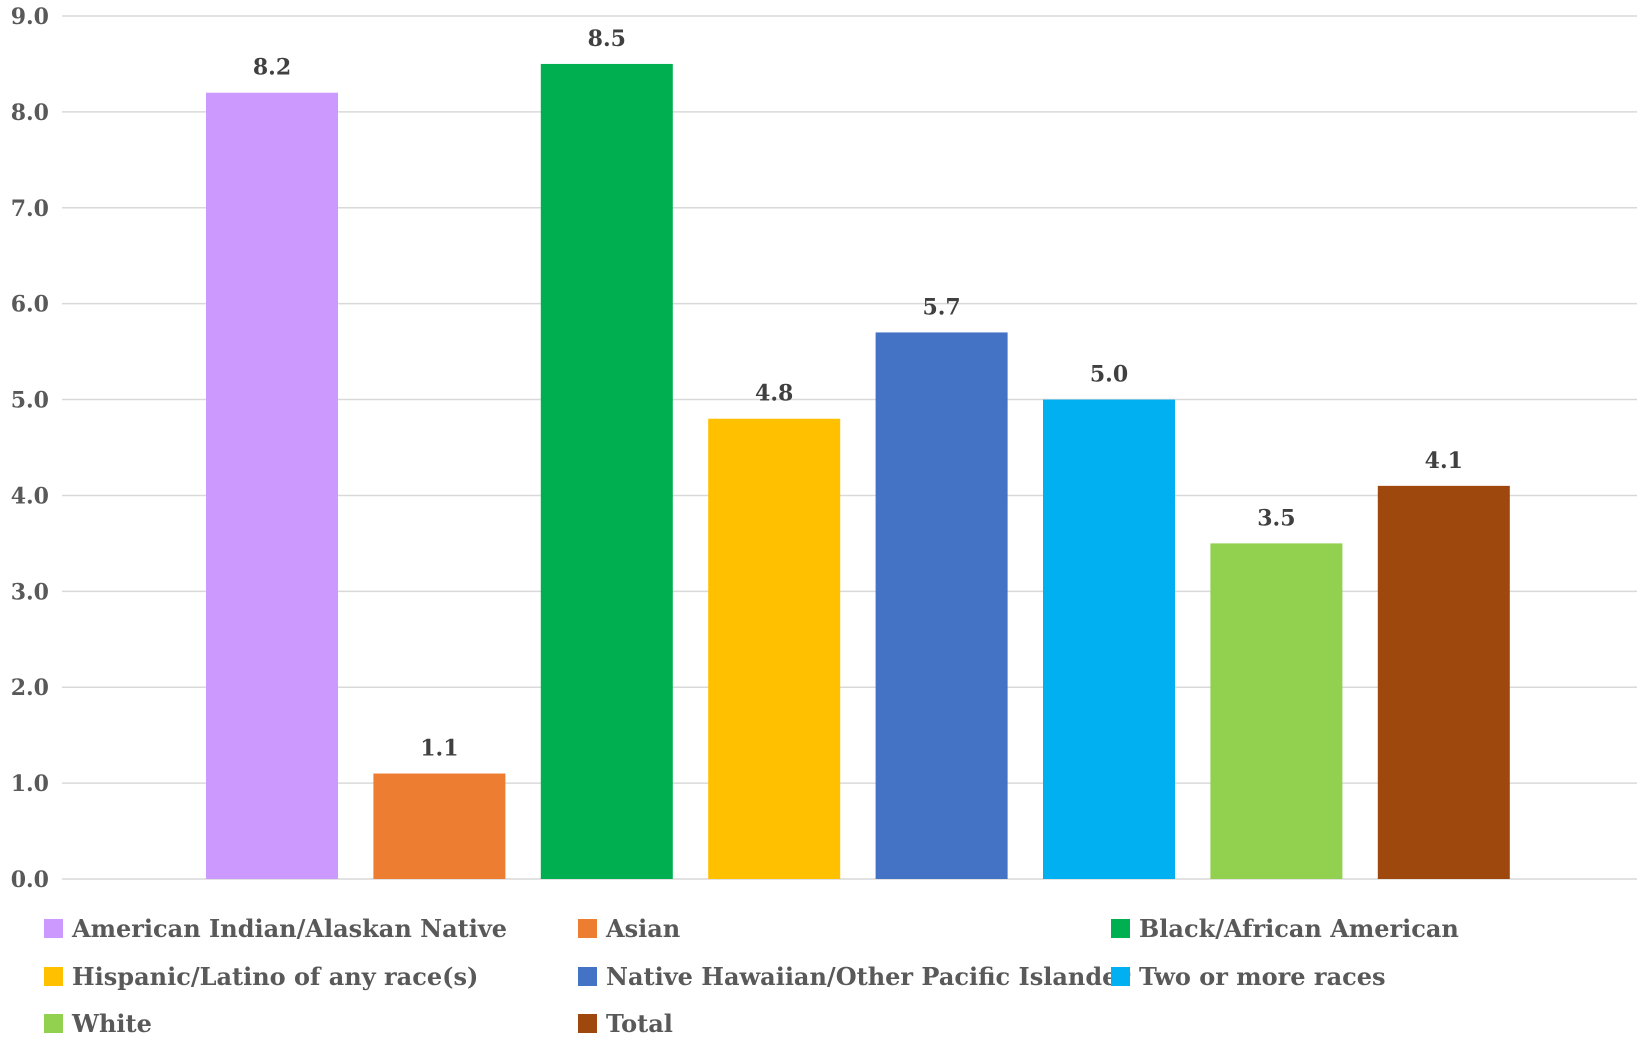 Image resolution: width=1637 pixels, height=1045 pixels. Describe the element at coordinates (868, 976) in the screenshot. I see `legend-label: Native Hawaiian/Other Pacific Islander` at that location.